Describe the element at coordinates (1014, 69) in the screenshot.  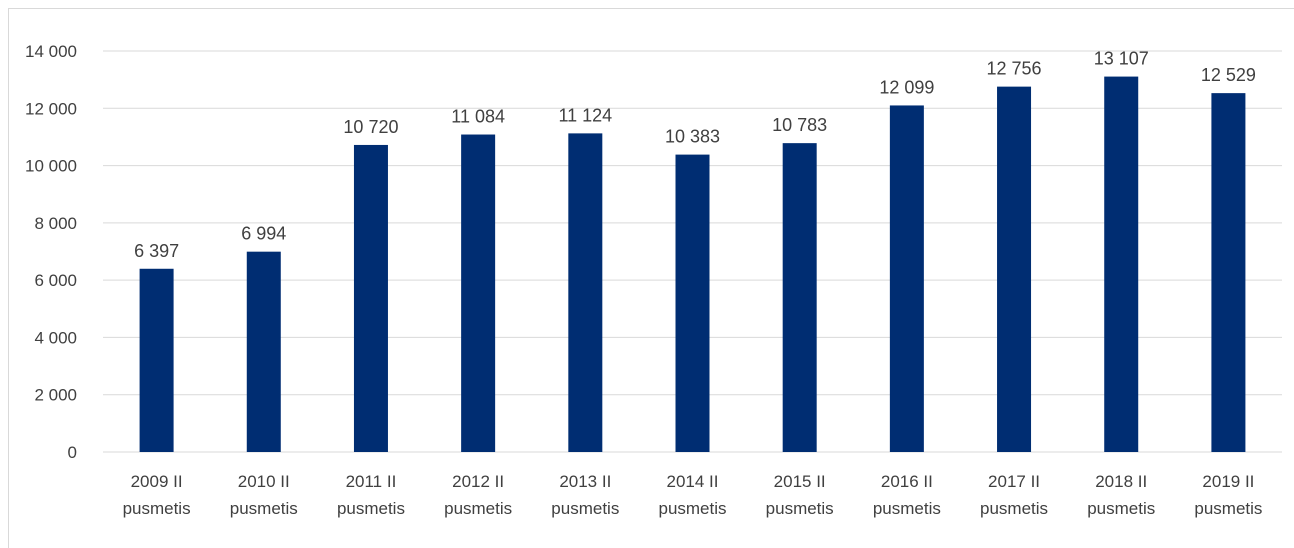
I see `data-label: 12 756` at that location.